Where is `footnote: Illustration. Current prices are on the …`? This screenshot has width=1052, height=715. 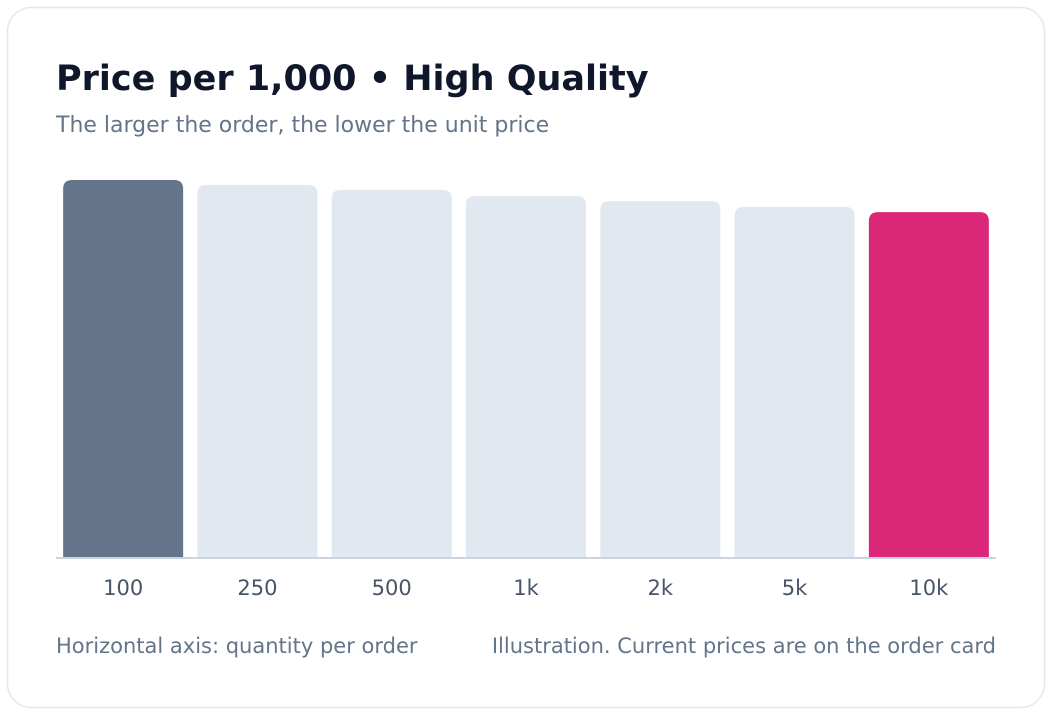 footnote: Illustration. Current prices are on the … is located at coordinates (744, 646).